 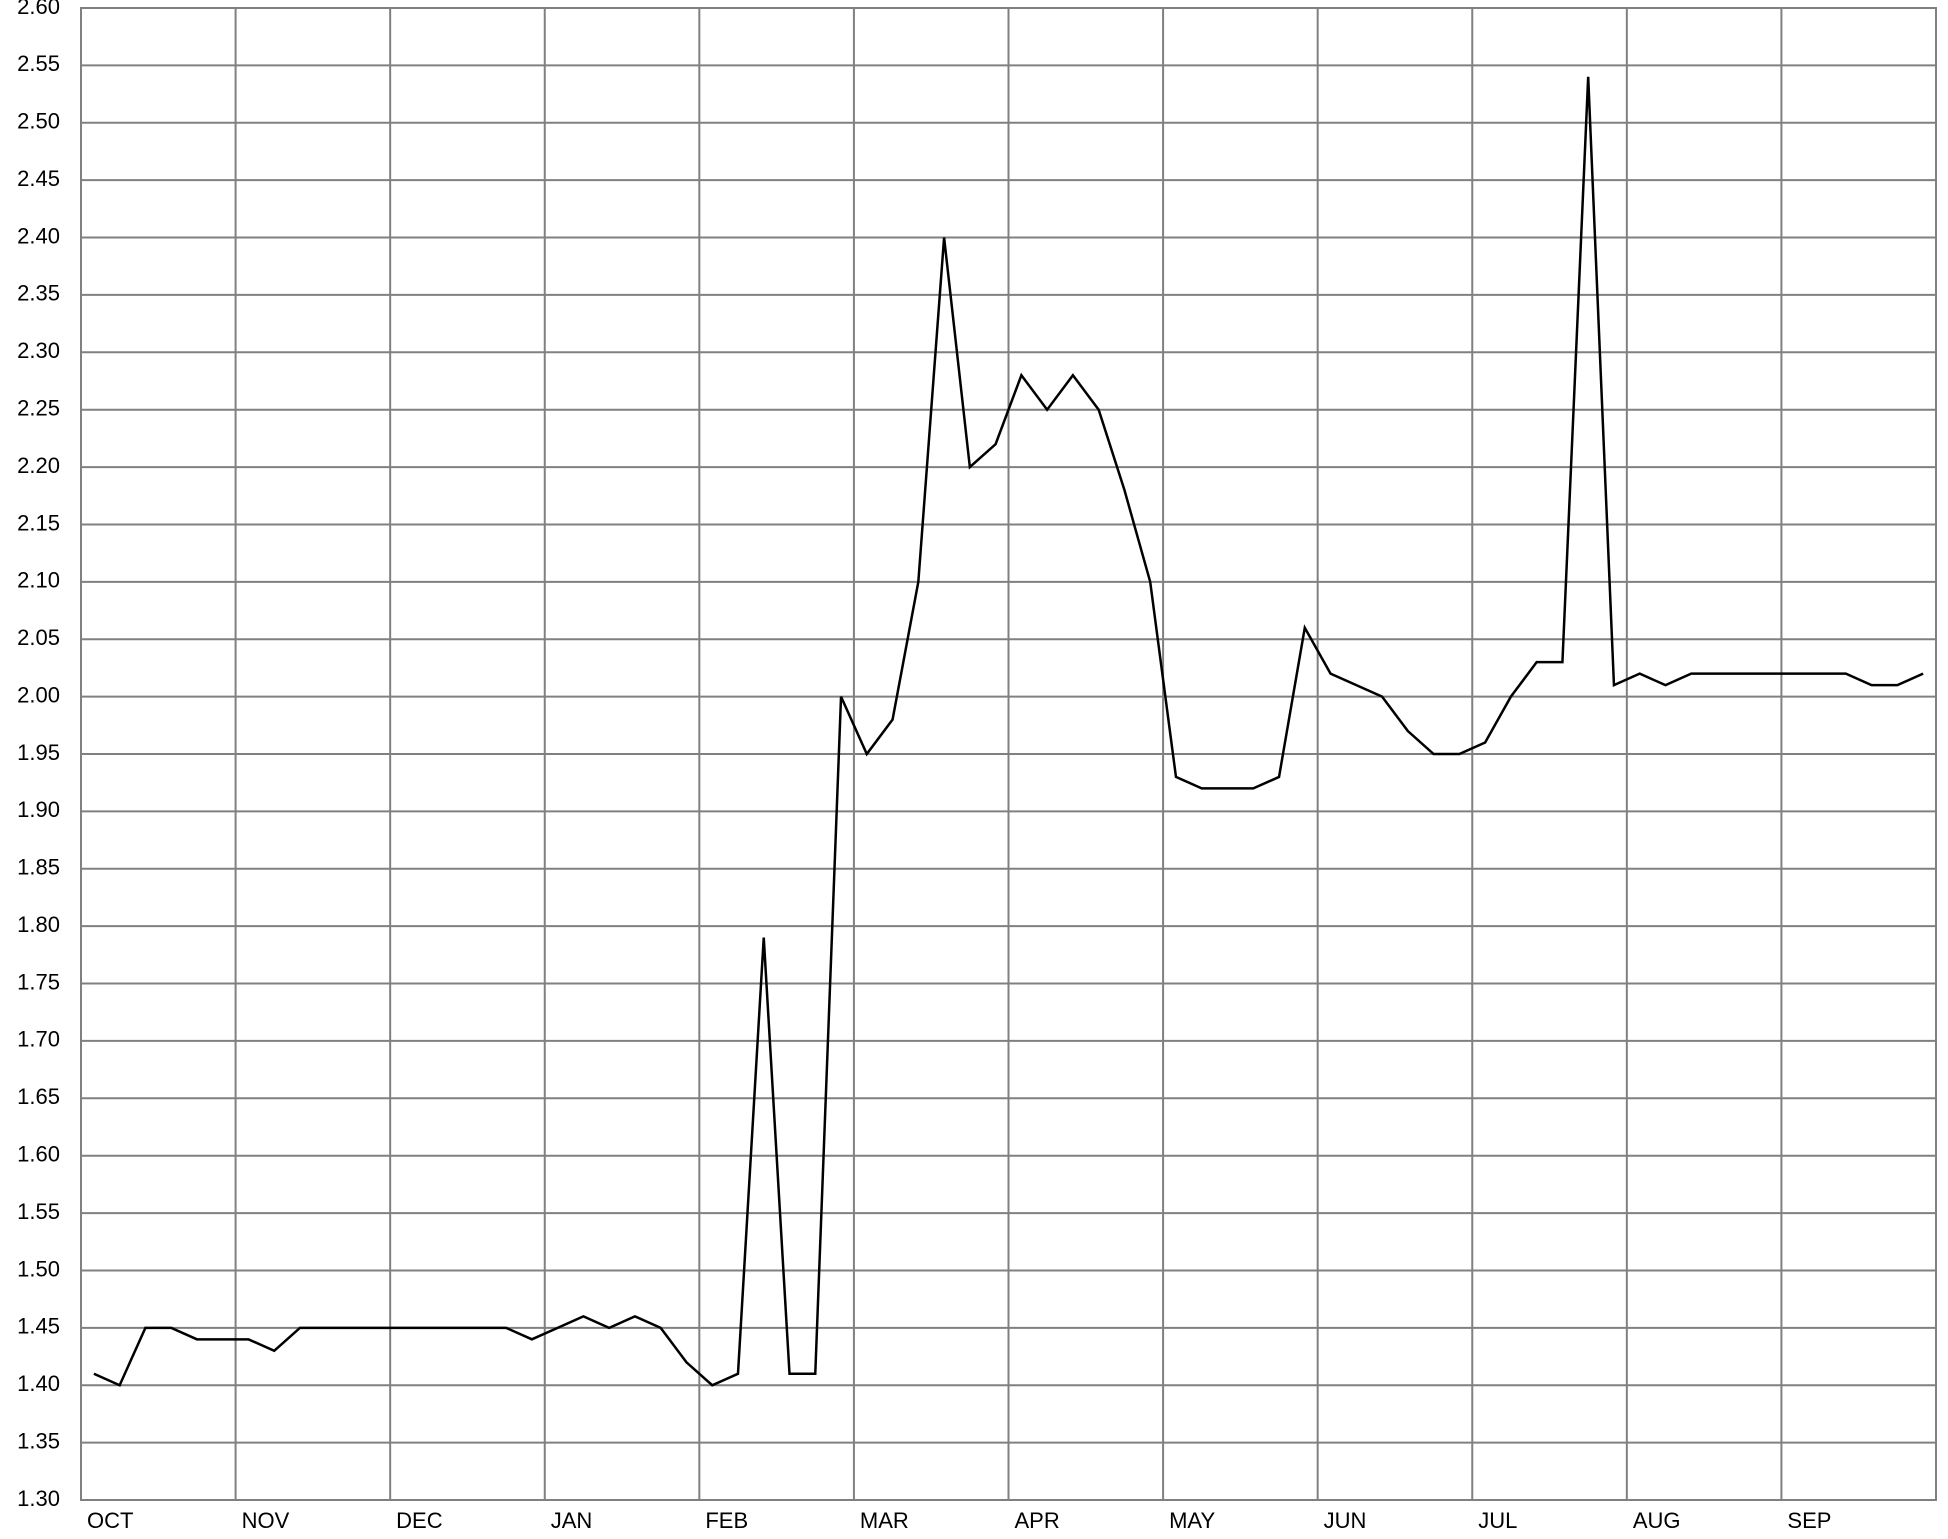 What do you see at coordinates (38, 1096) in the screenshot?
I see `y-tick-label: 1.65` at bounding box center [38, 1096].